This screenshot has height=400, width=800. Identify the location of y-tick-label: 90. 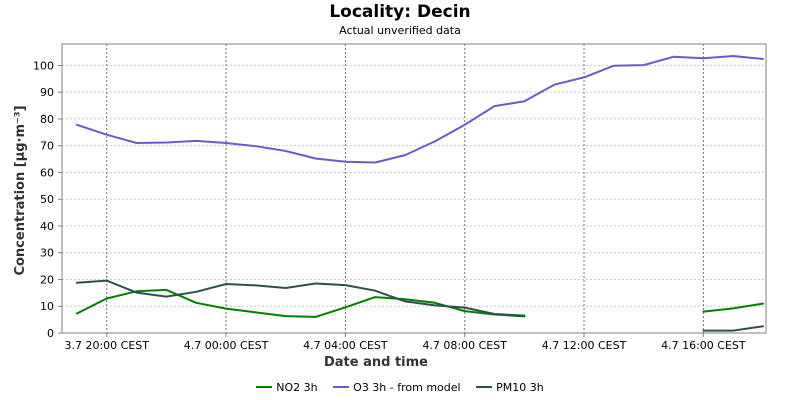
(47, 92).